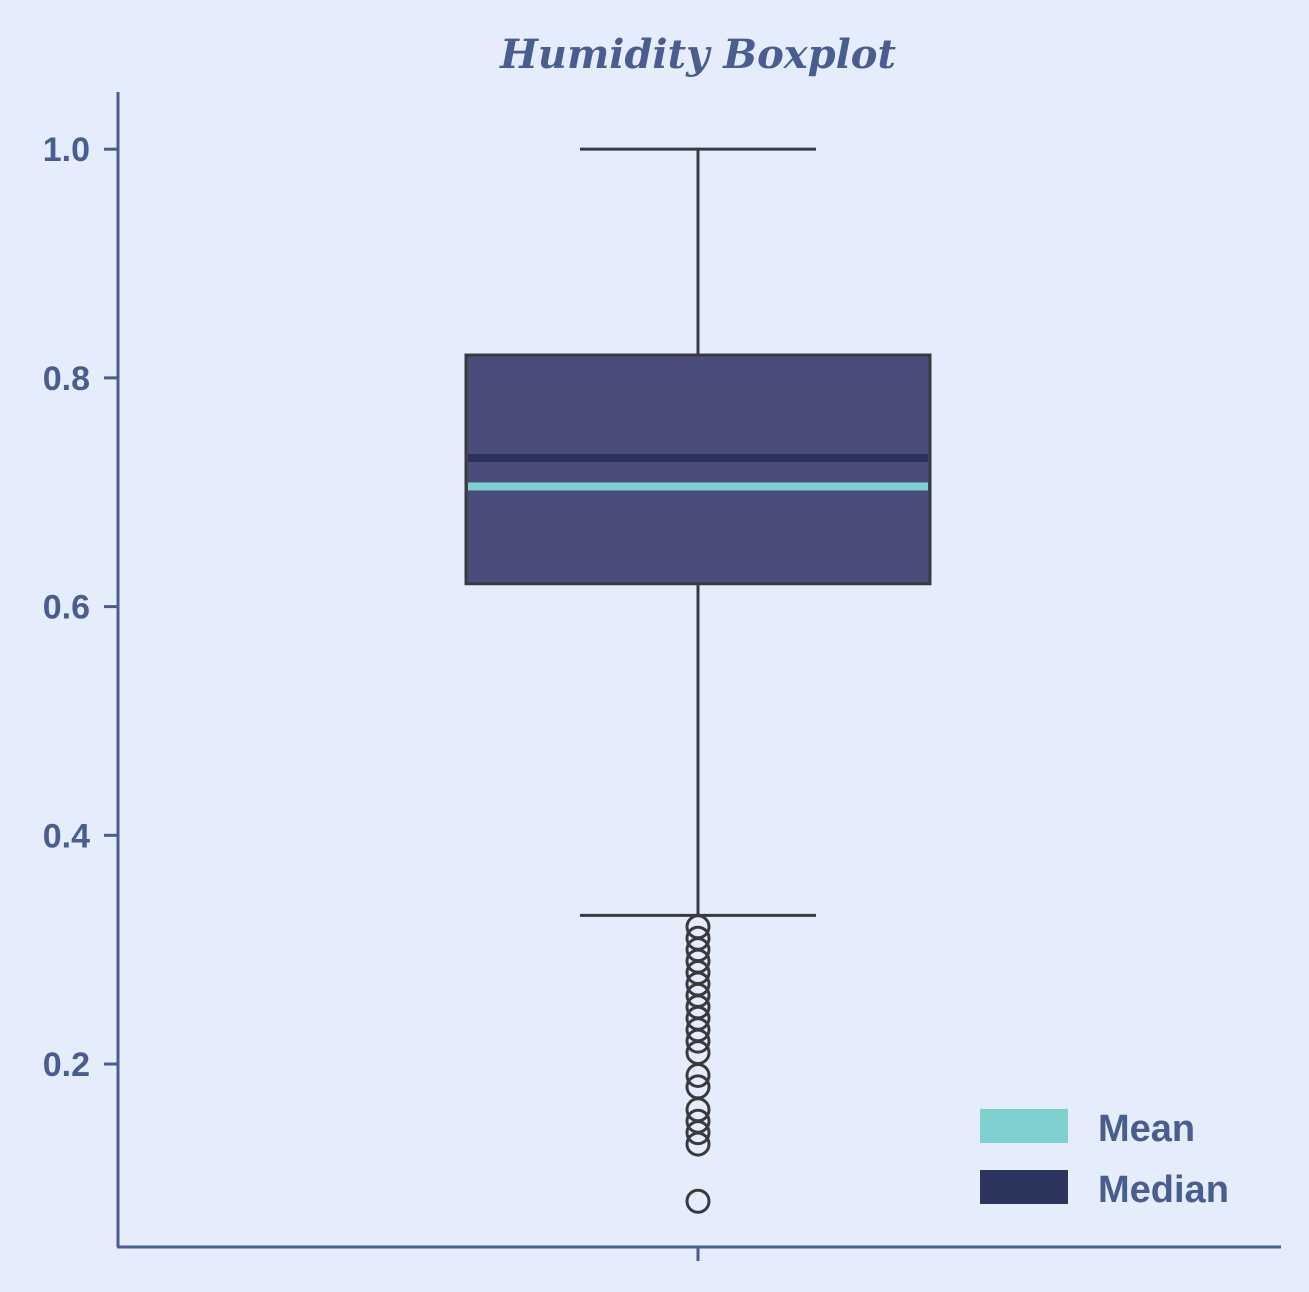 This screenshot has height=1292, width=1309. I want to click on legend-label: Median, so click(1163, 1190).